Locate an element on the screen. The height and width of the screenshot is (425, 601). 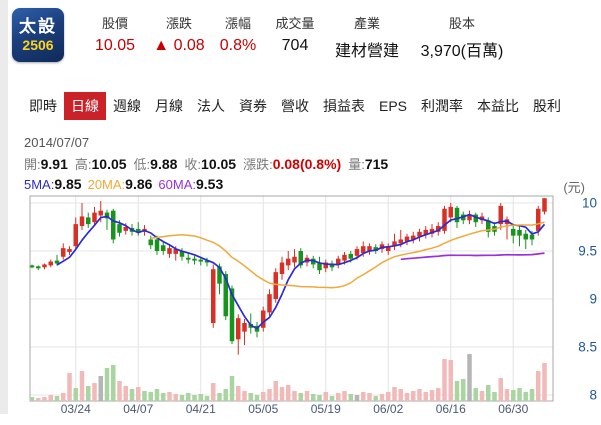
stat-label-capital: 股本 is located at coordinates (461, 23).